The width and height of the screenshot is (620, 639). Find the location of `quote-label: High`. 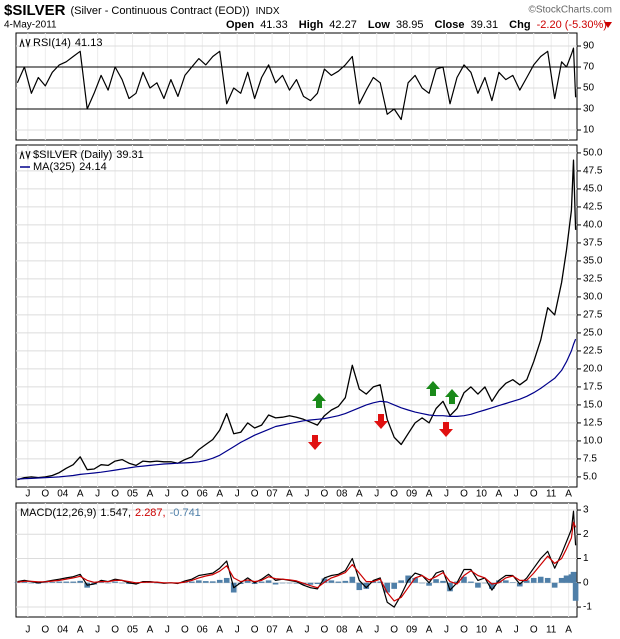

quote-label: High is located at coordinates (311, 25).